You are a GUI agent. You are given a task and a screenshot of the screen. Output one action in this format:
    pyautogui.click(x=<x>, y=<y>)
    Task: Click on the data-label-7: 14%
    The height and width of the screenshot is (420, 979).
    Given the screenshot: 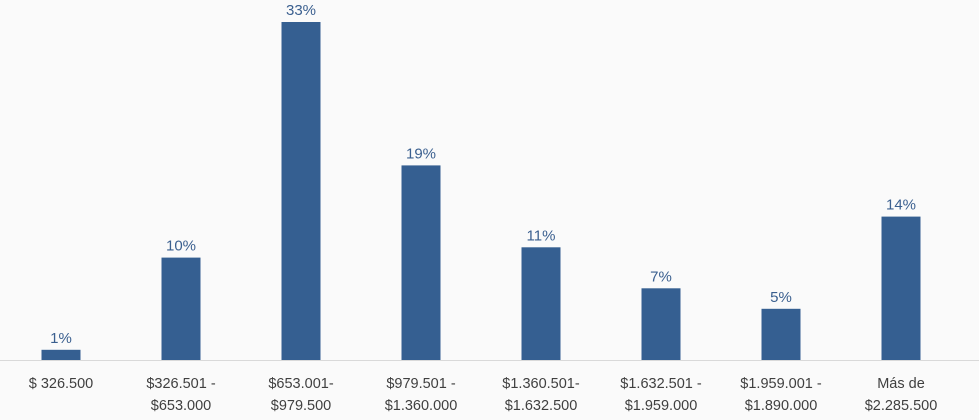 What is the action you would take?
    pyautogui.click(x=901, y=205)
    